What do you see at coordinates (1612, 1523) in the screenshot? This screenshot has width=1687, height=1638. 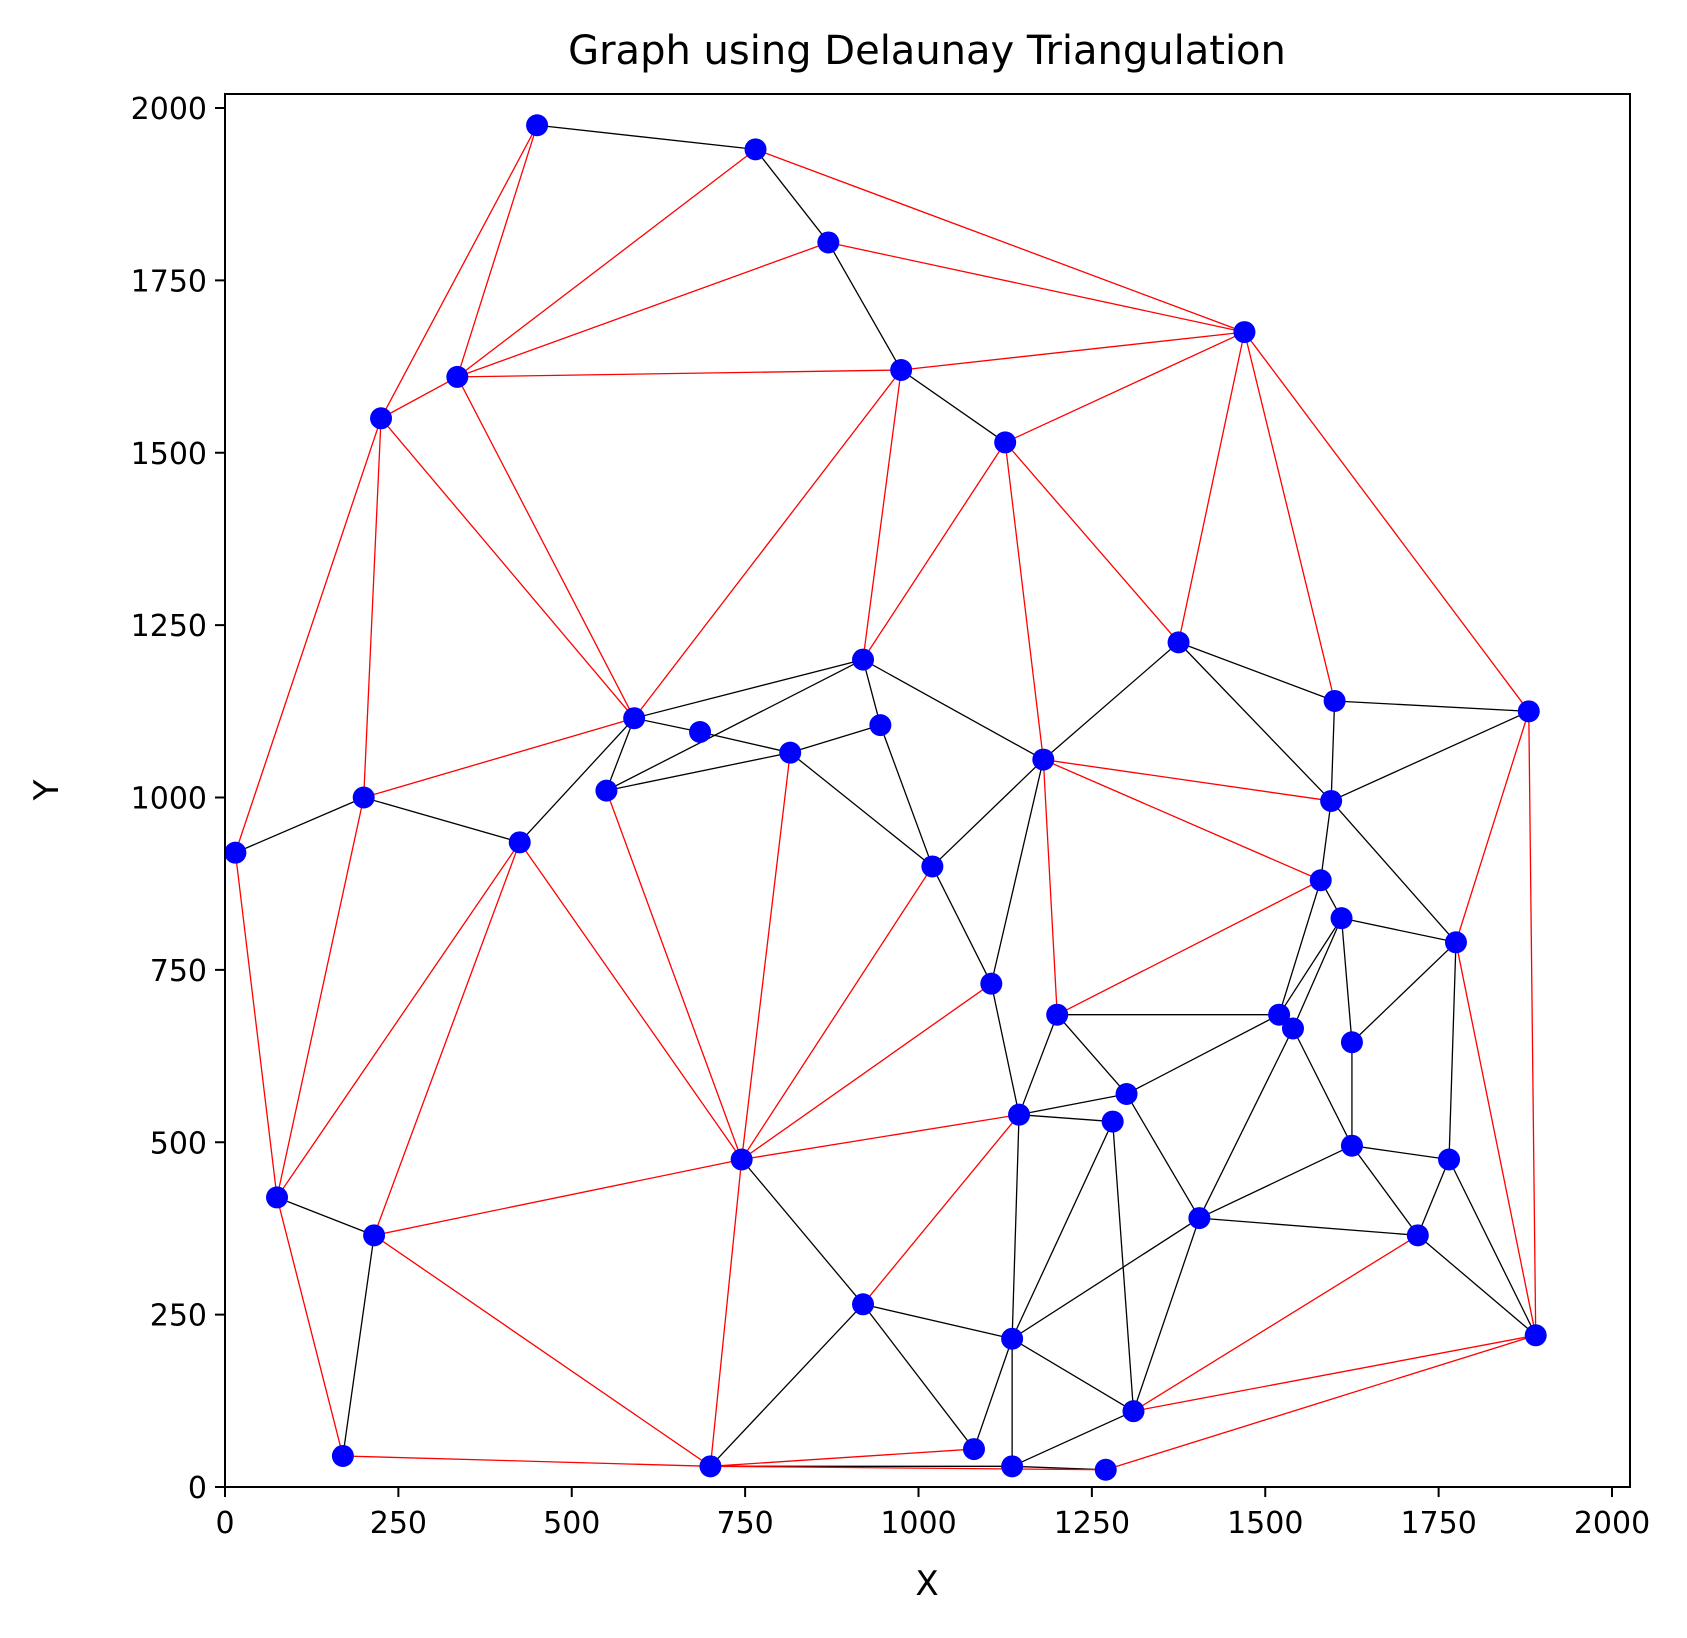 I see `x-tick-label-8: 2000` at bounding box center [1612, 1523].